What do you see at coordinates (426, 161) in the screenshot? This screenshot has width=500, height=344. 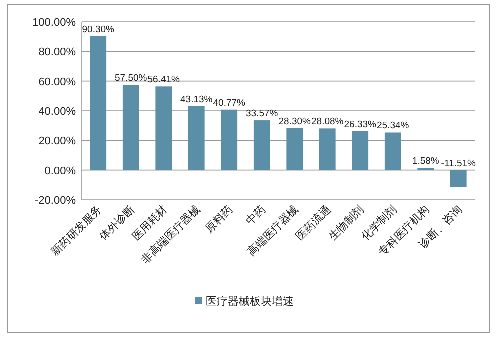 I see `data-label: 1.58%` at bounding box center [426, 161].